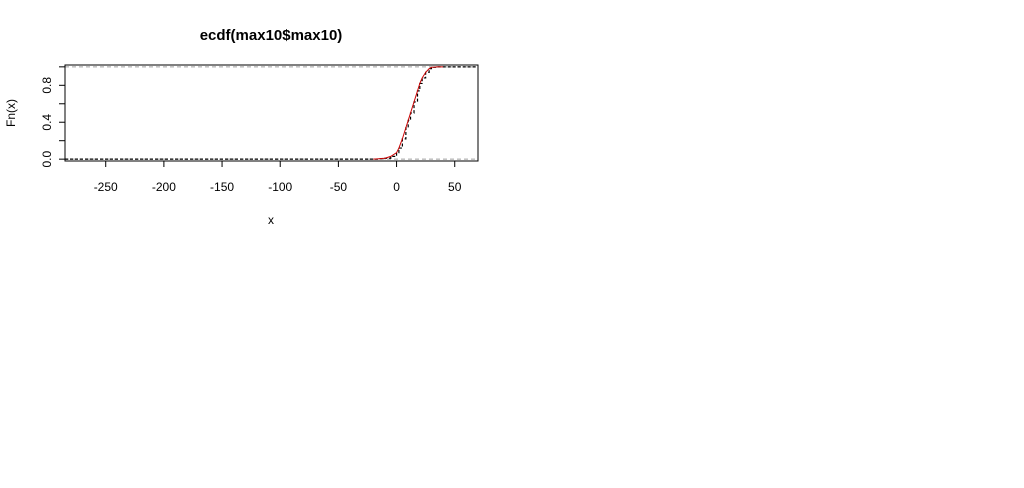 The image size is (1024, 488). Describe the element at coordinates (455, 187) in the screenshot. I see `x-tick-label: 50` at that location.